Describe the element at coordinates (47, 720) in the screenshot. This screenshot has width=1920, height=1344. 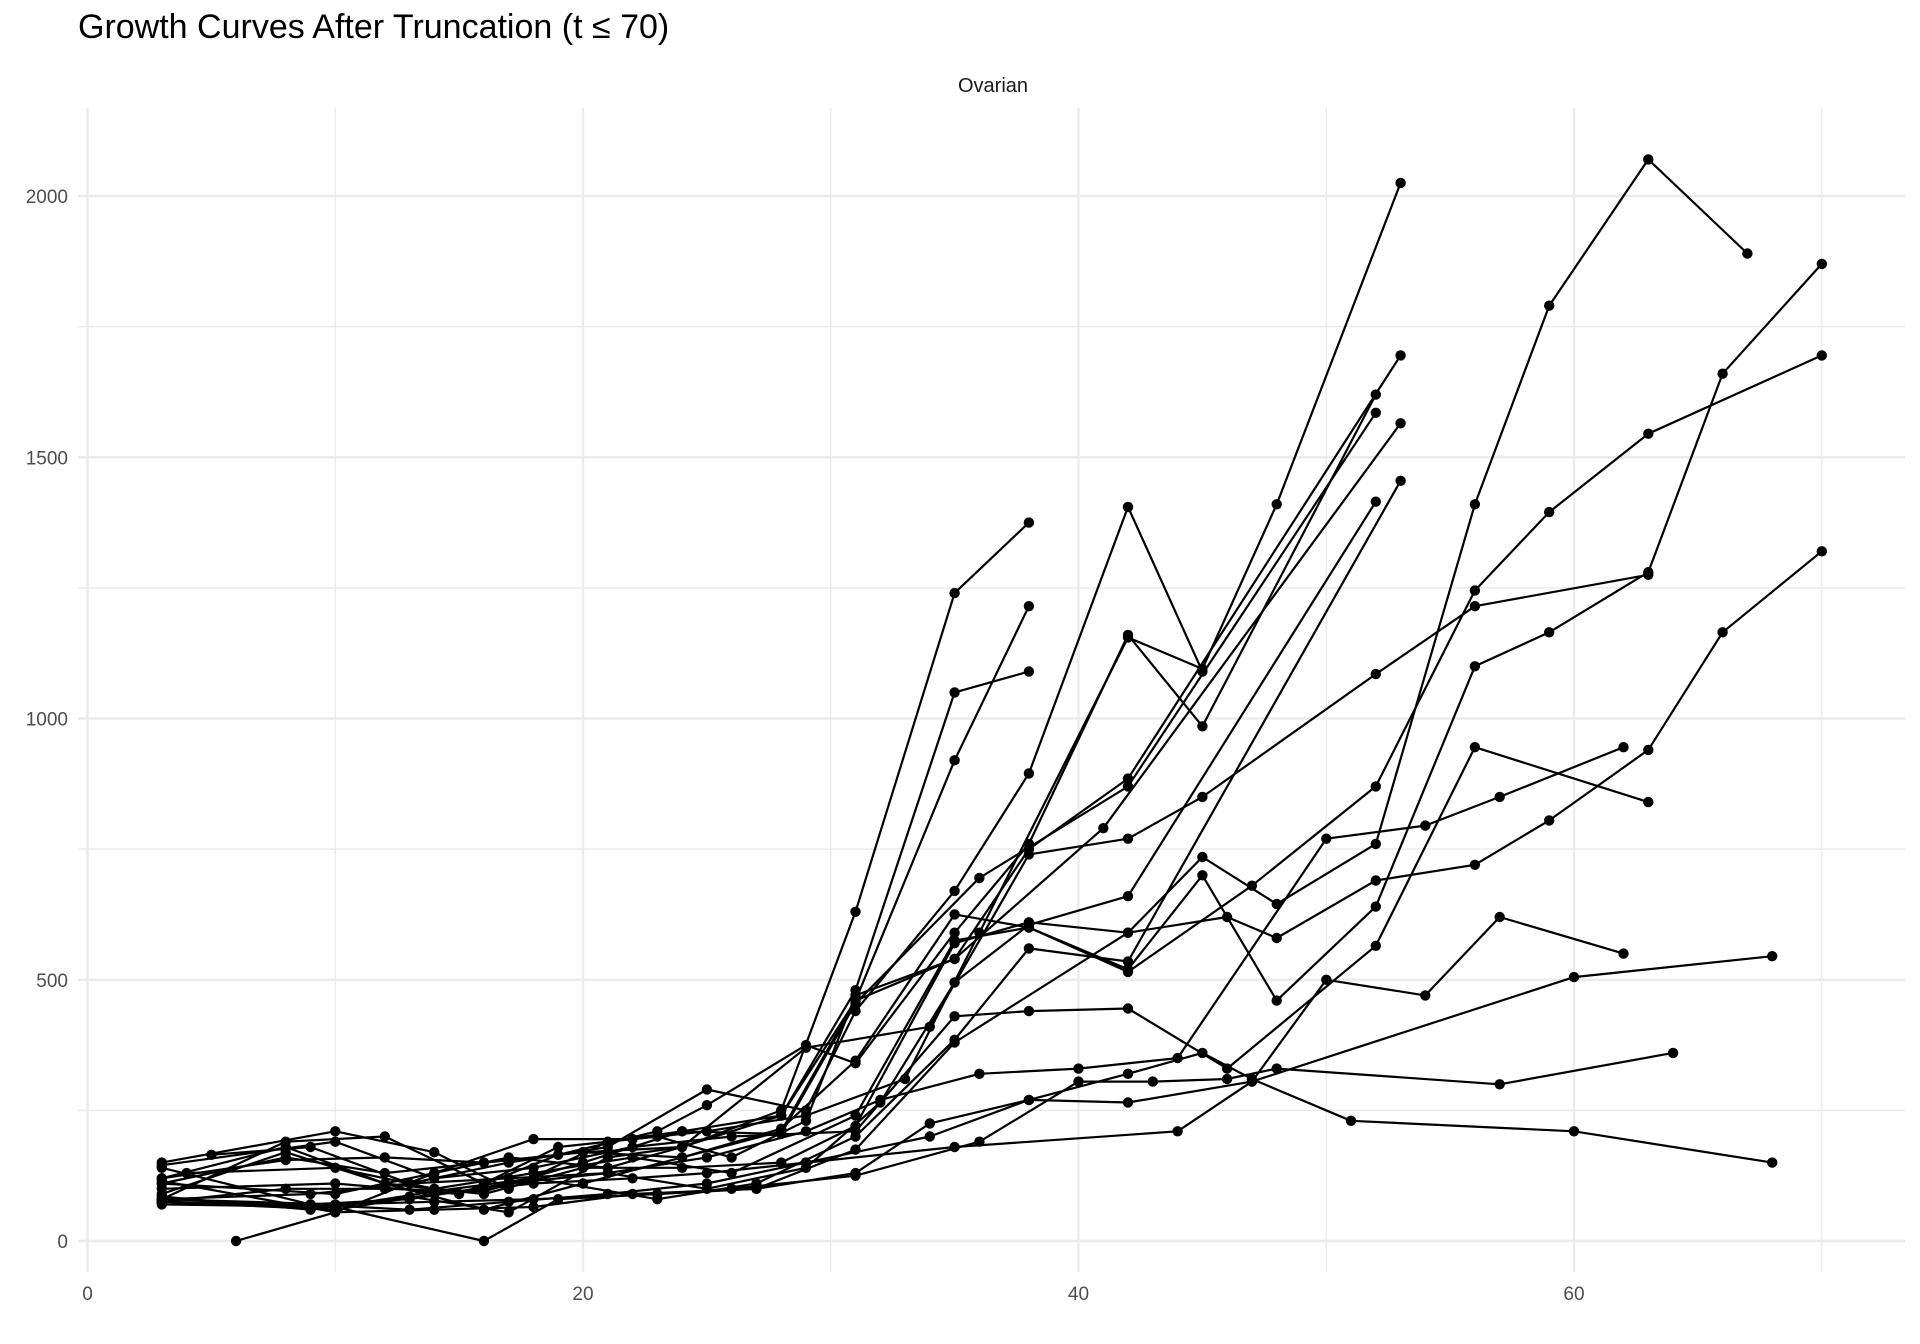
I see `y-axis-tick-labels: 0 500 1000 1500 2000` at that location.